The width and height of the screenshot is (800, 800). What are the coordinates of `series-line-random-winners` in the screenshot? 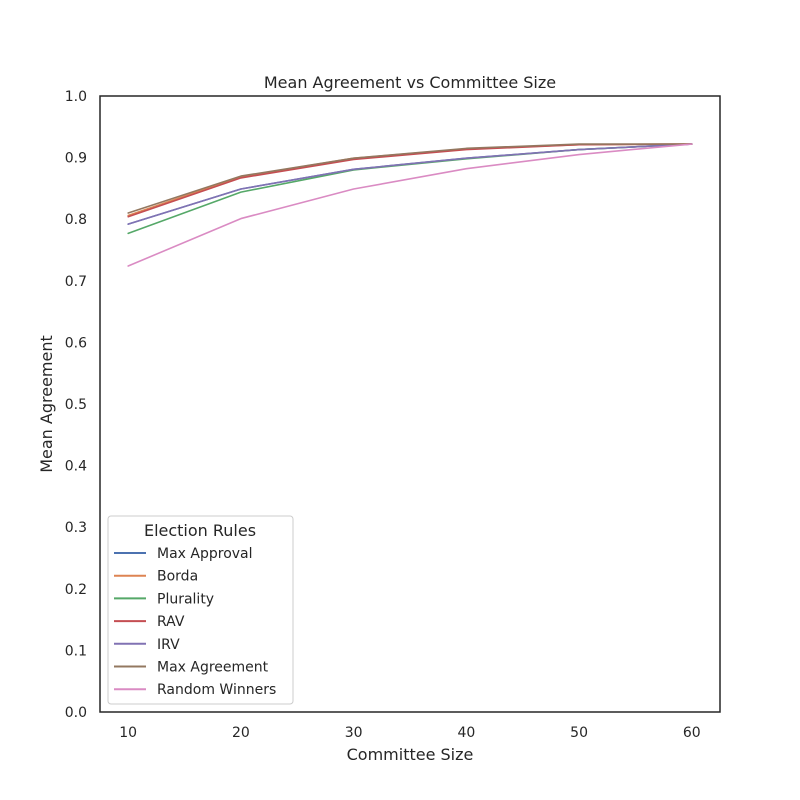 It's located at (410, 205).